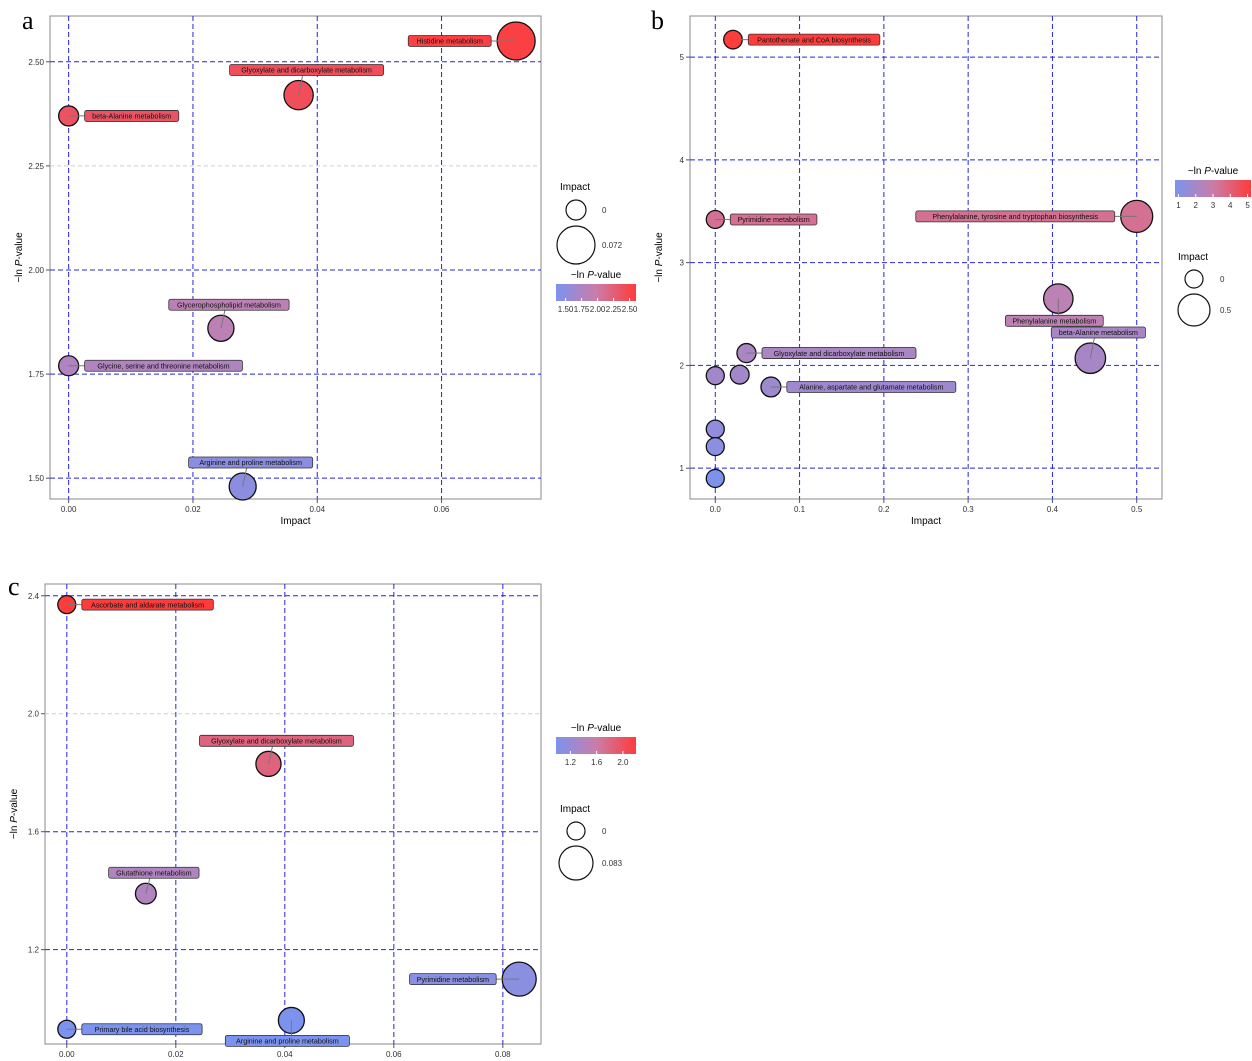 Image resolution: width=1252 pixels, height=1061 pixels. I want to click on point-label: Glutathione metabolism, so click(154, 872).